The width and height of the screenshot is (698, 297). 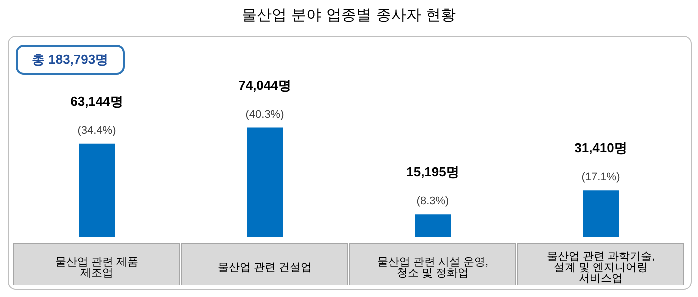 What do you see at coordinates (433, 268) in the screenshot?
I see `x-tick-label: 물산업 관련 시설 운영, 청소 및 정화업` at bounding box center [433, 268].